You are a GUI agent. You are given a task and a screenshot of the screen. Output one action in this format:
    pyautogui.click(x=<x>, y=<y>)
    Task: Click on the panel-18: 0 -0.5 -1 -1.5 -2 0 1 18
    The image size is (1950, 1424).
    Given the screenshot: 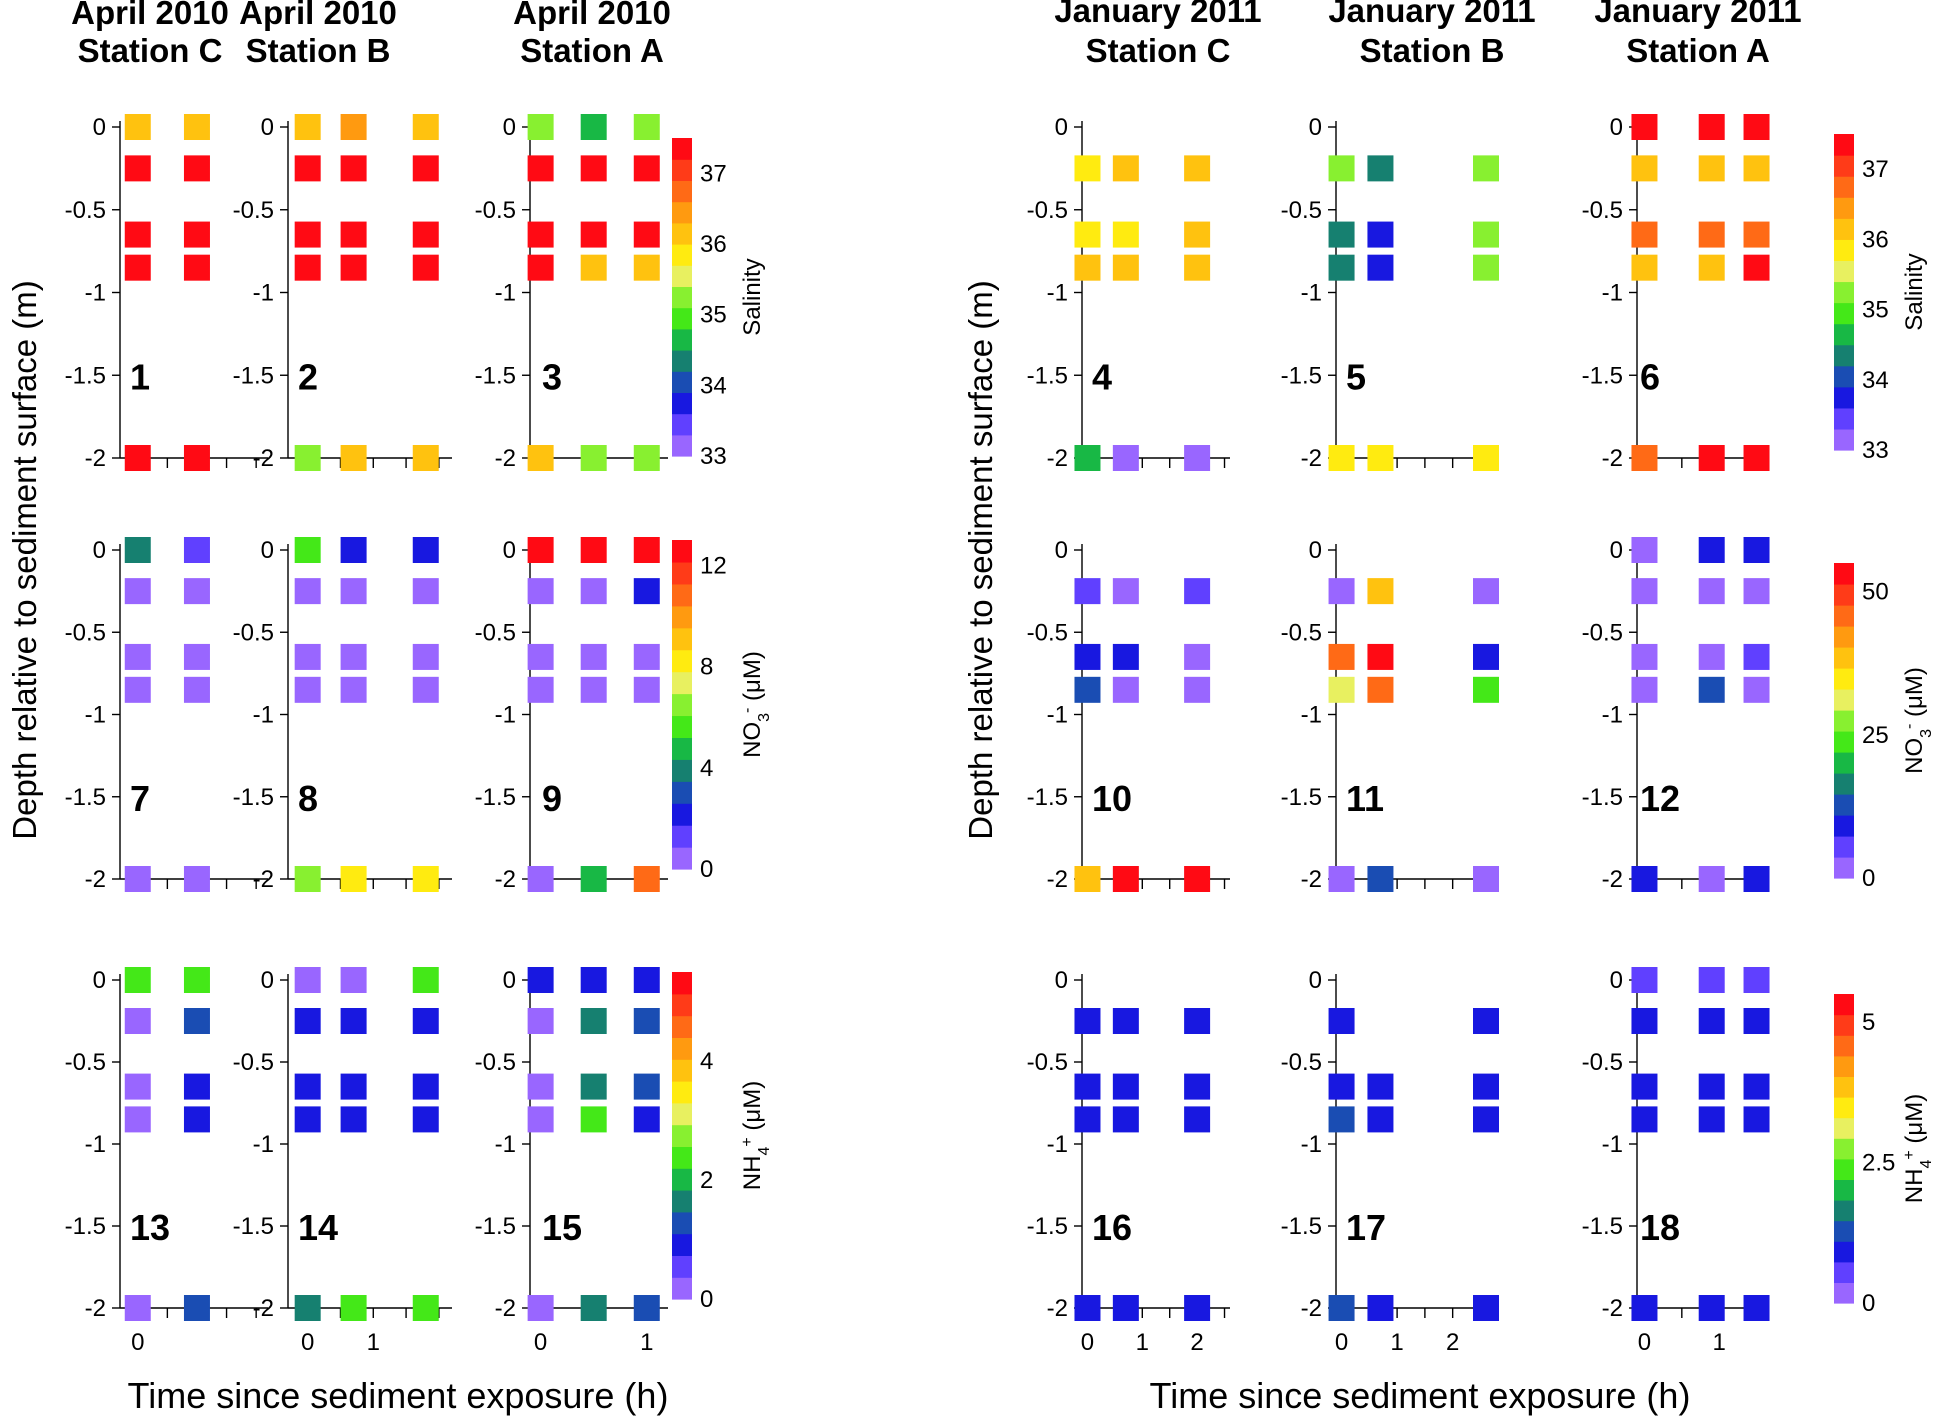 What is the action you would take?
    pyautogui.click(x=1676, y=1161)
    